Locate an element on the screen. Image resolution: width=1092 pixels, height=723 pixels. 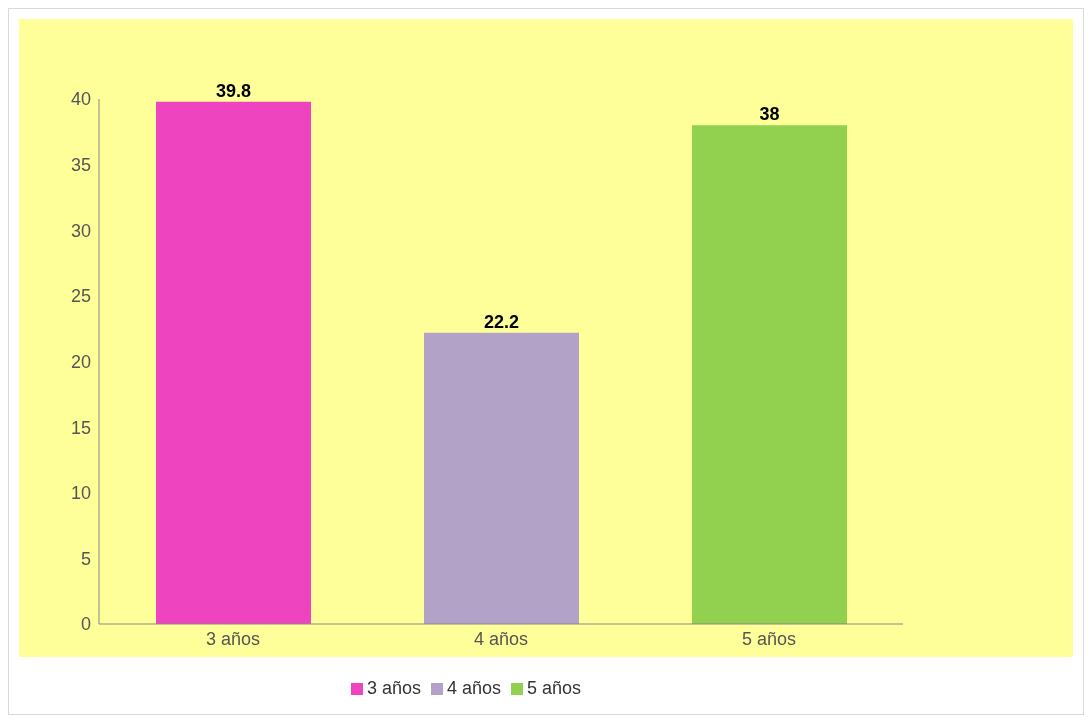
data-label: 22.2 is located at coordinates (501, 321).